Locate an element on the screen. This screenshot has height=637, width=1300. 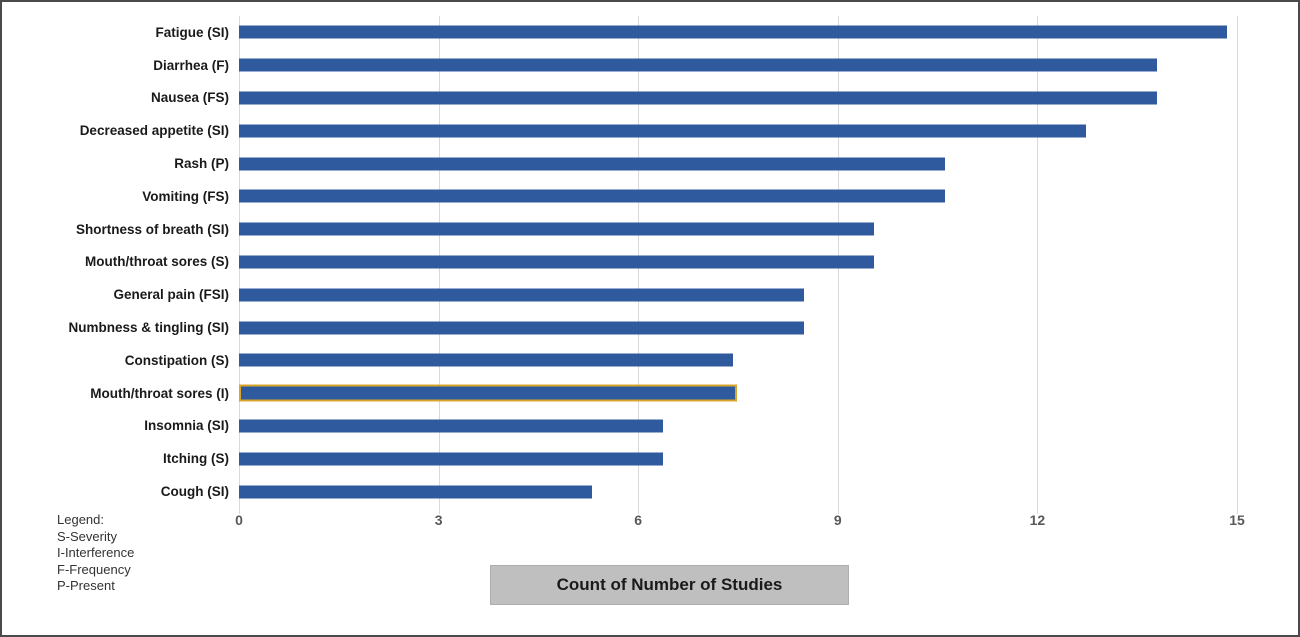
chart-row: Diarrhea (F) is located at coordinates (650, 65).